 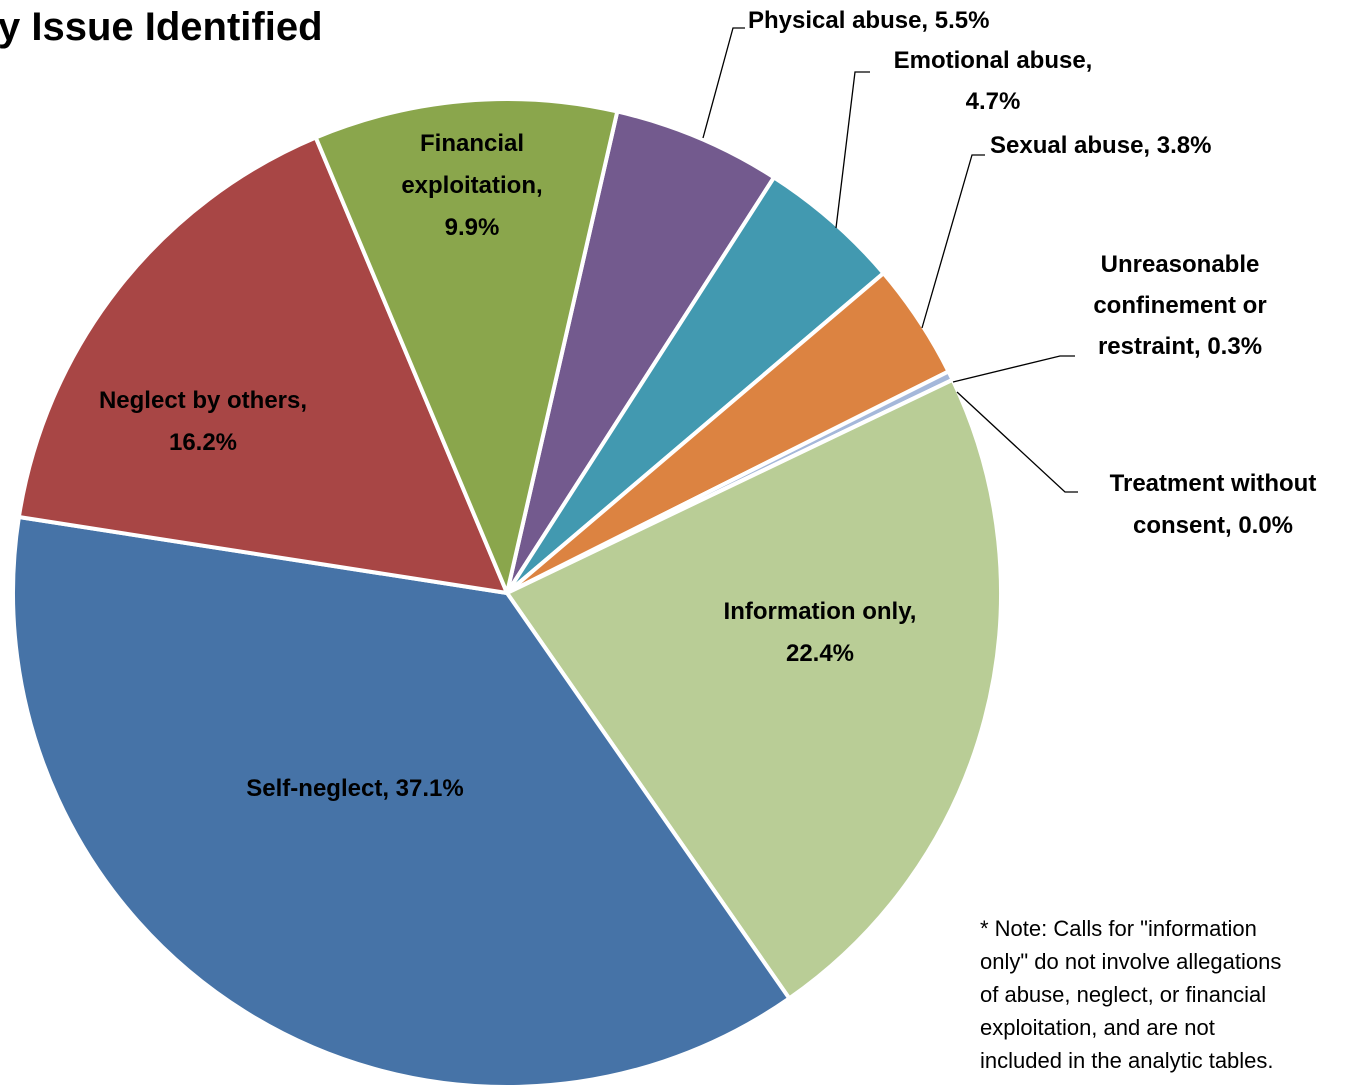 What do you see at coordinates (1100, 145) in the screenshot?
I see `data-label: Sexual abuse, 3.8%` at bounding box center [1100, 145].